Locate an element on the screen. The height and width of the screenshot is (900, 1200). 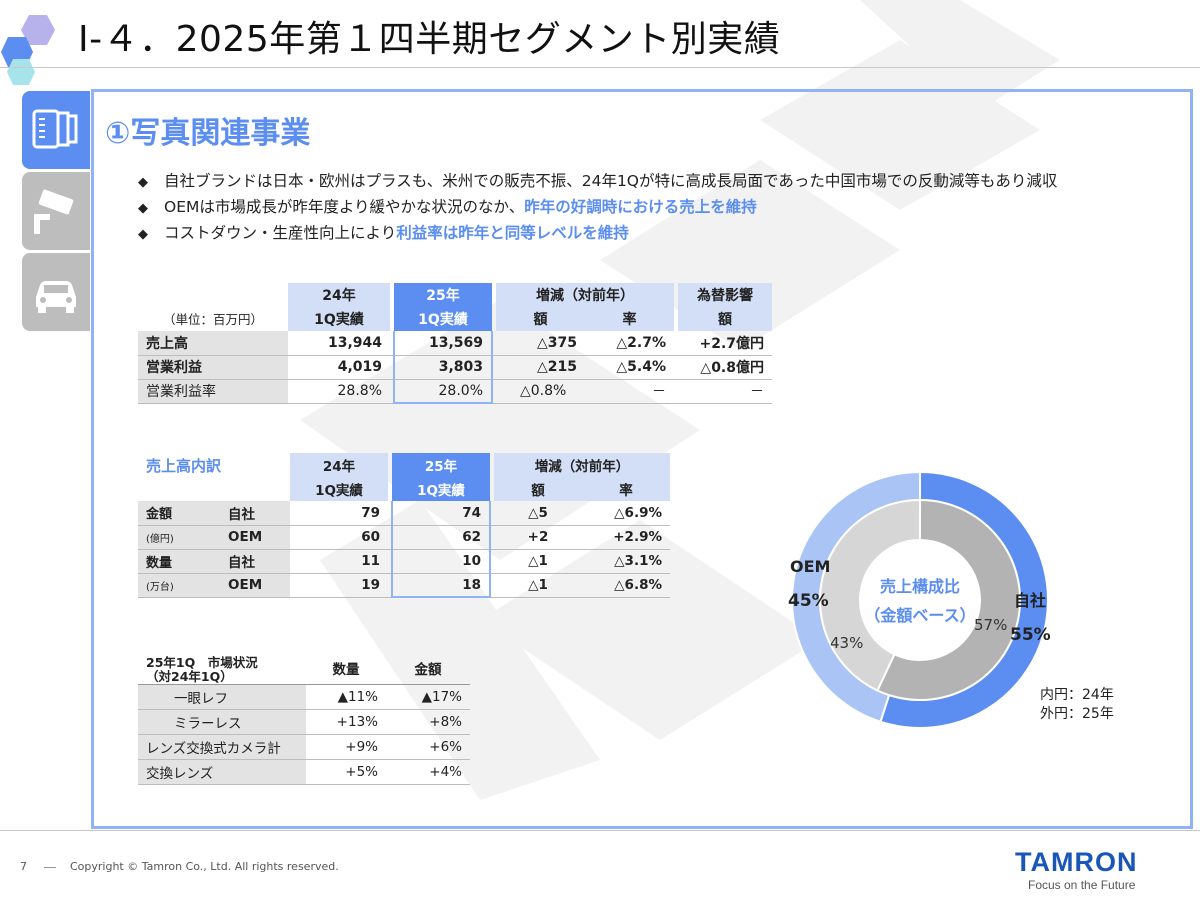
table-row: 営業利益 4,019 3,803 △215 △5.4% △0.8億円 is located at coordinates (455, 367).